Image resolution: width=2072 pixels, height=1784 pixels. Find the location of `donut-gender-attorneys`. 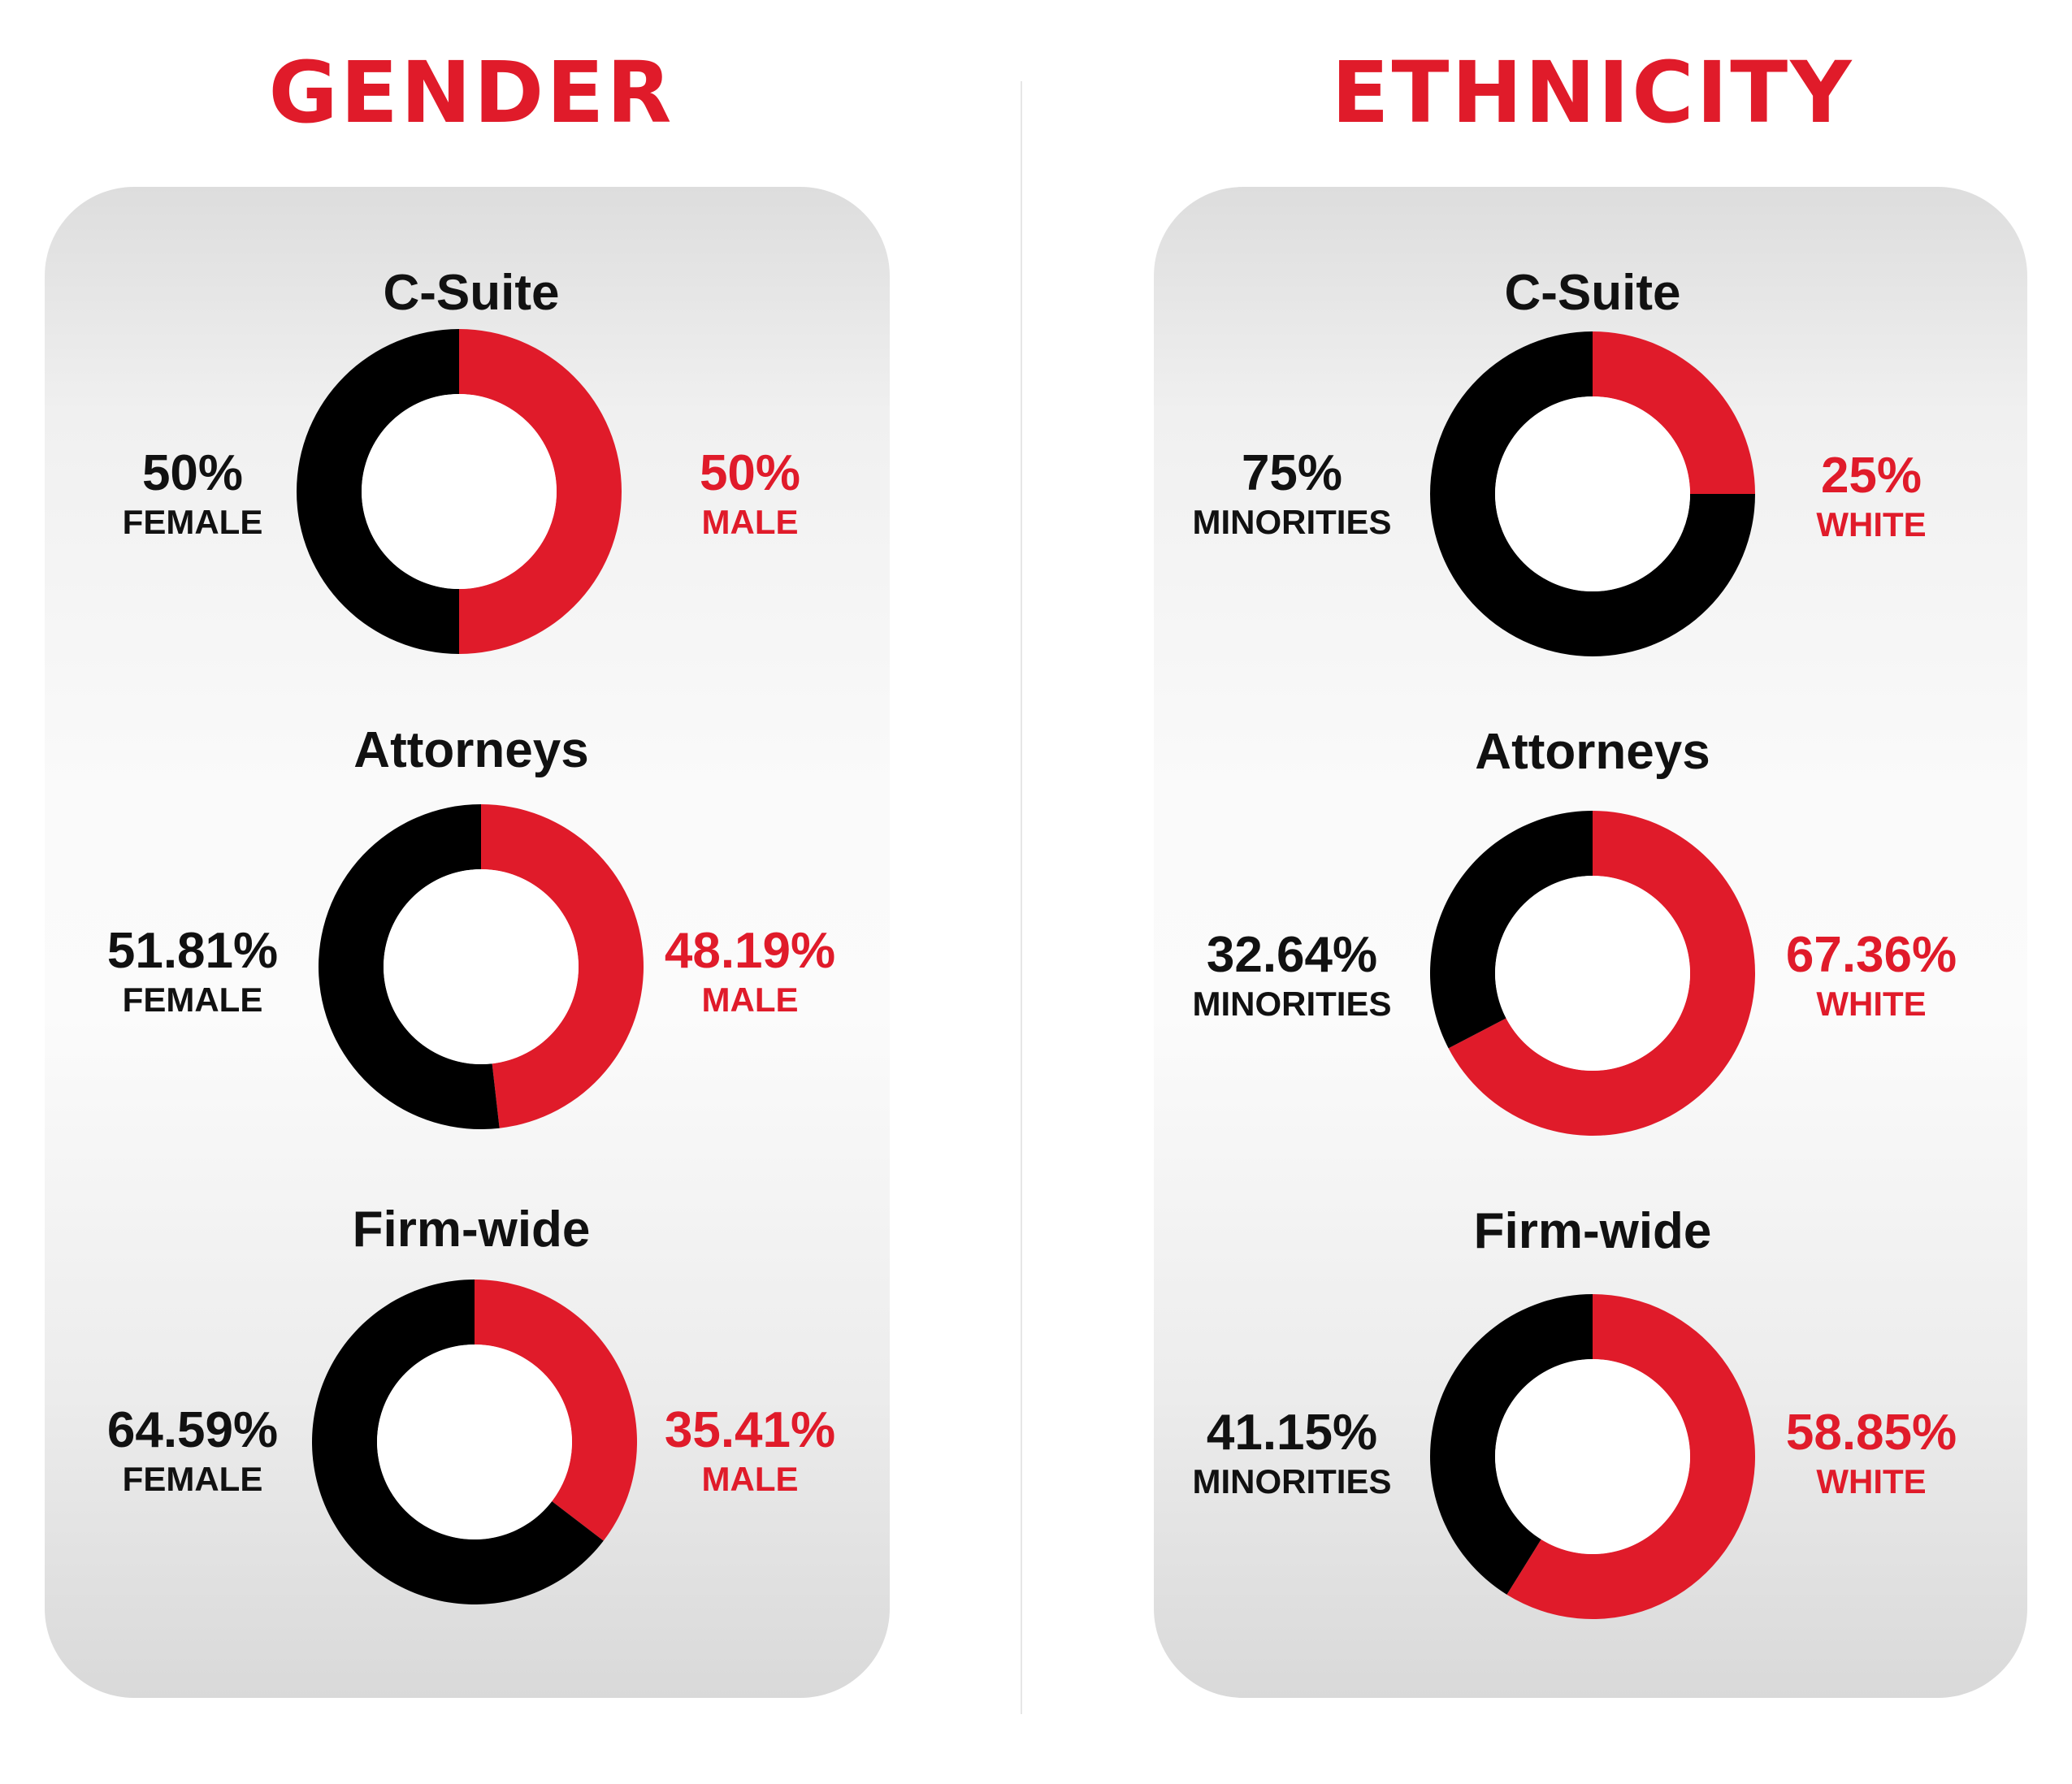

donut-gender-attorneys is located at coordinates (481, 966).